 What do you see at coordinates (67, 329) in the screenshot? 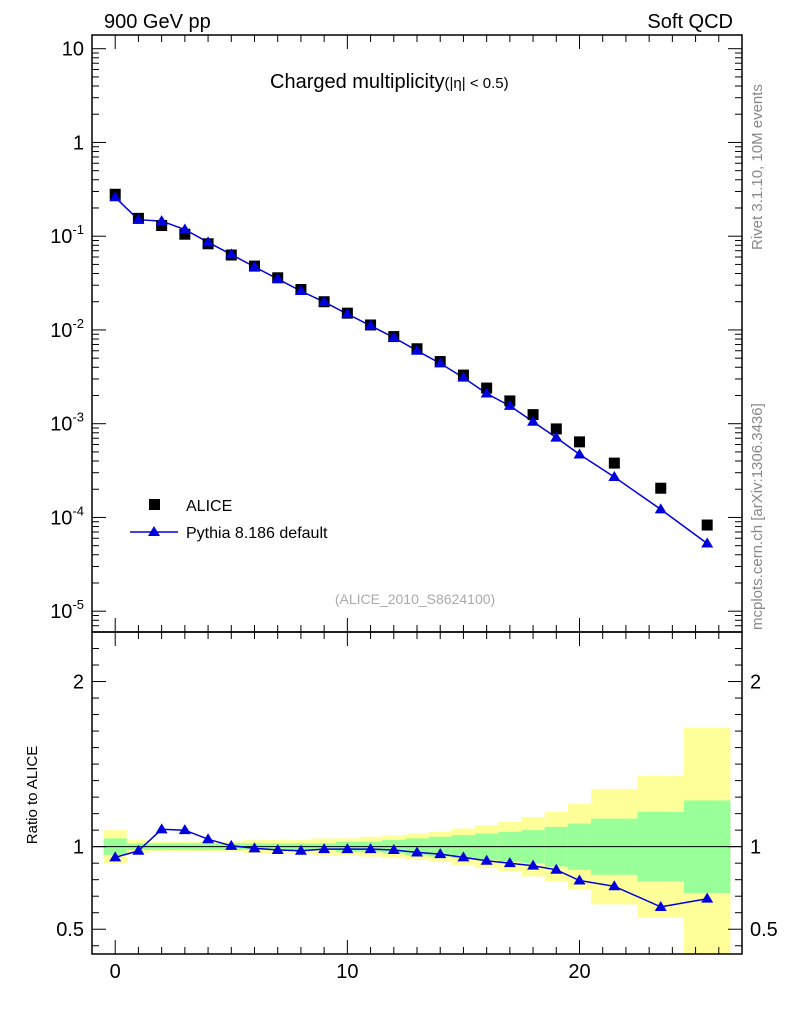
I see `y-tick-label: 10⁻²` at bounding box center [67, 329].